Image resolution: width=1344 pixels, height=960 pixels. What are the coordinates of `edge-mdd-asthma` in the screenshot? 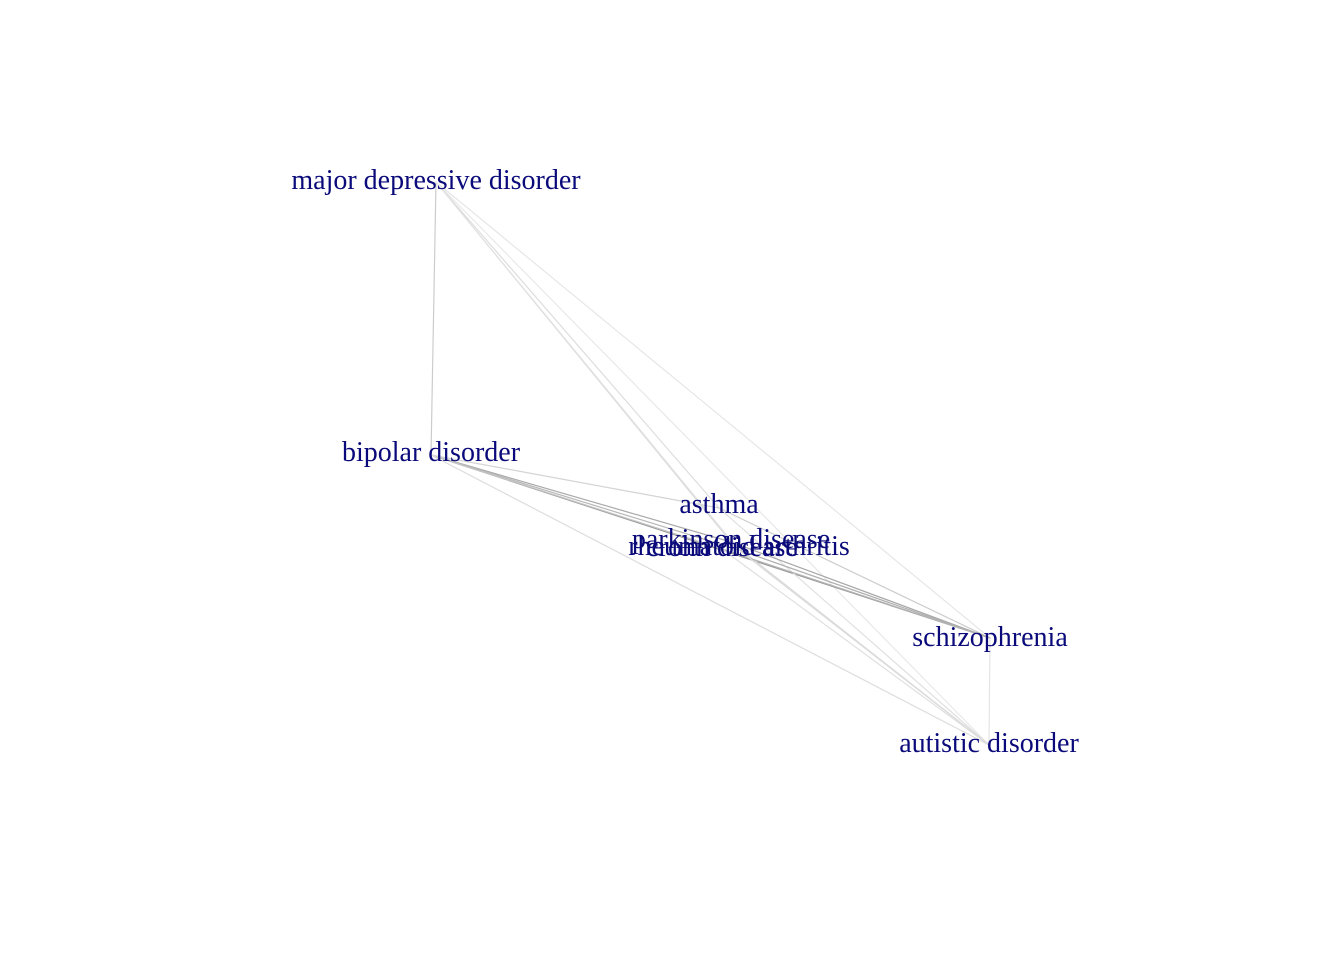 It's located at (577, 345).